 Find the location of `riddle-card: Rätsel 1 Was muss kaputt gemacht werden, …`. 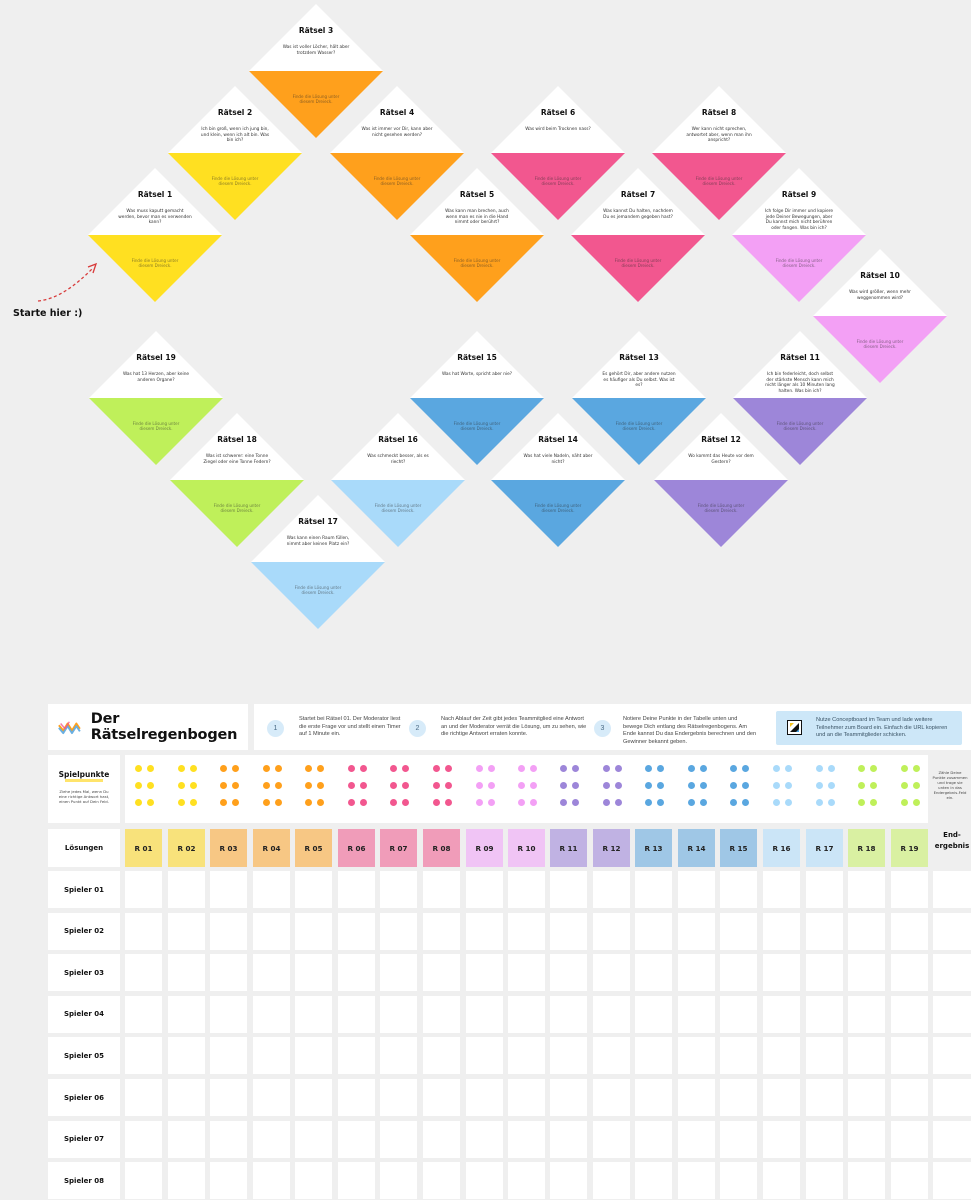

riddle-card: Rätsel 1 Was muss kaputt gemacht werden, … is located at coordinates (155, 235).